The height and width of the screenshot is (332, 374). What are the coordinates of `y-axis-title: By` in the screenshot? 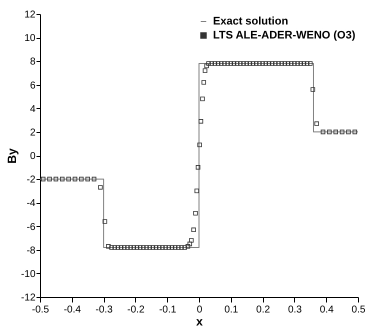 It's located at (12, 156).